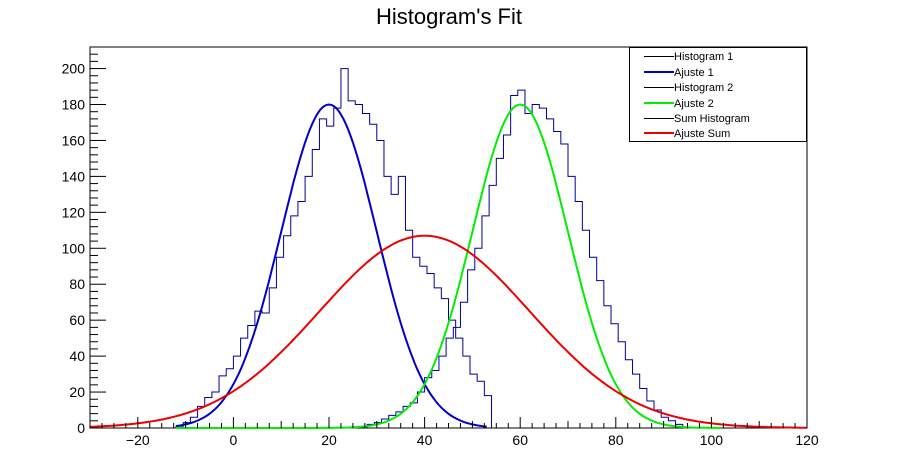 The width and height of the screenshot is (898, 476). What do you see at coordinates (449, 16) in the screenshot?
I see `chart-title: Histogram's Fit` at bounding box center [449, 16].